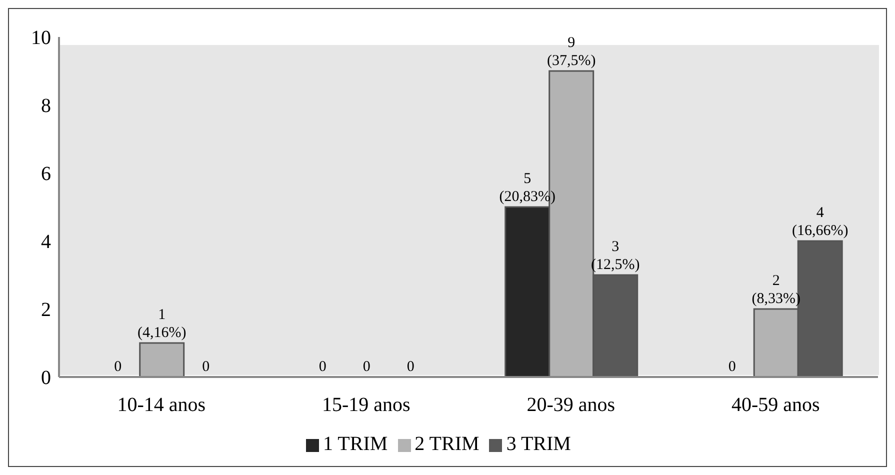  What do you see at coordinates (46, 106) in the screenshot?
I see `y-tick-label: 8` at bounding box center [46, 106].